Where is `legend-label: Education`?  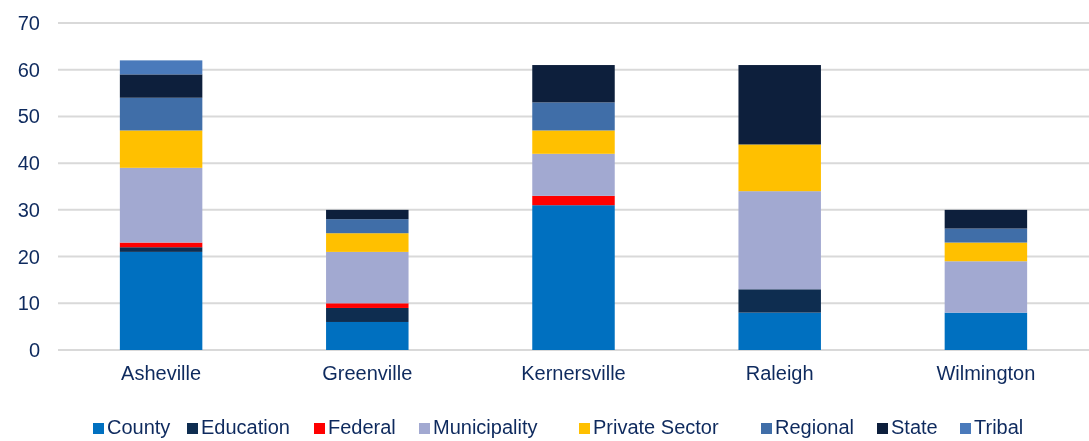
legend-label: Education is located at coordinates (245, 427).